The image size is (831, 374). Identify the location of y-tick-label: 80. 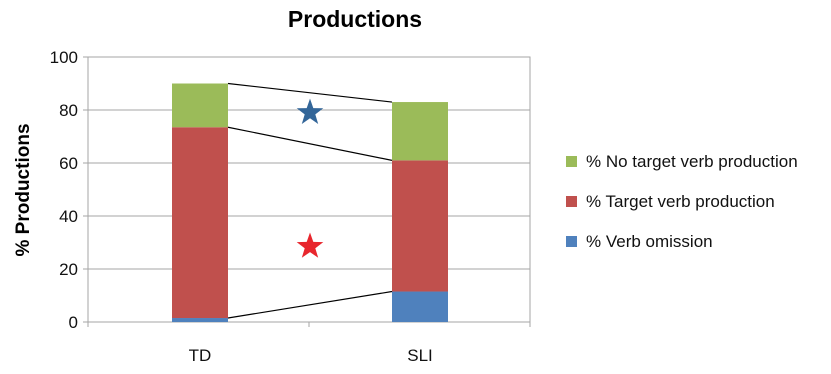
(68, 110).